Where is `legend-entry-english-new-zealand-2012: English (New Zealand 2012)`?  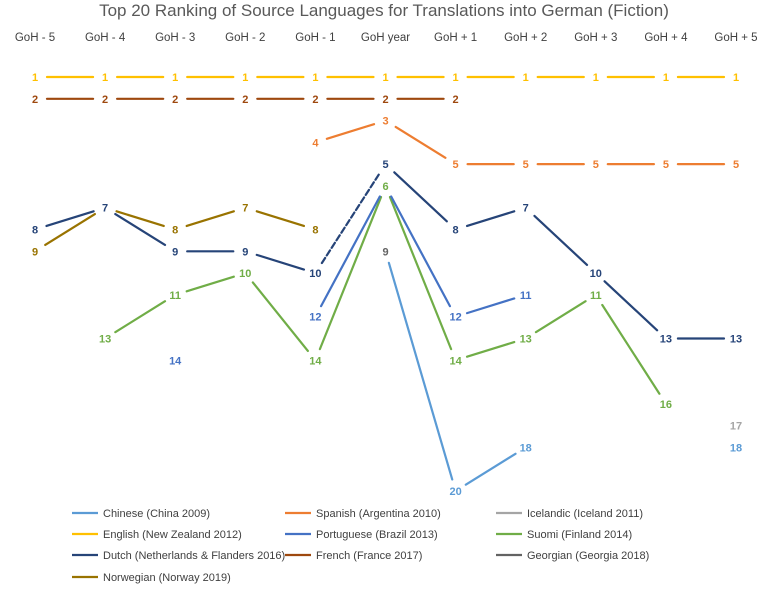 legend-entry-english-new-zealand-2012: English (New Zealand 2012) is located at coordinates (157, 535).